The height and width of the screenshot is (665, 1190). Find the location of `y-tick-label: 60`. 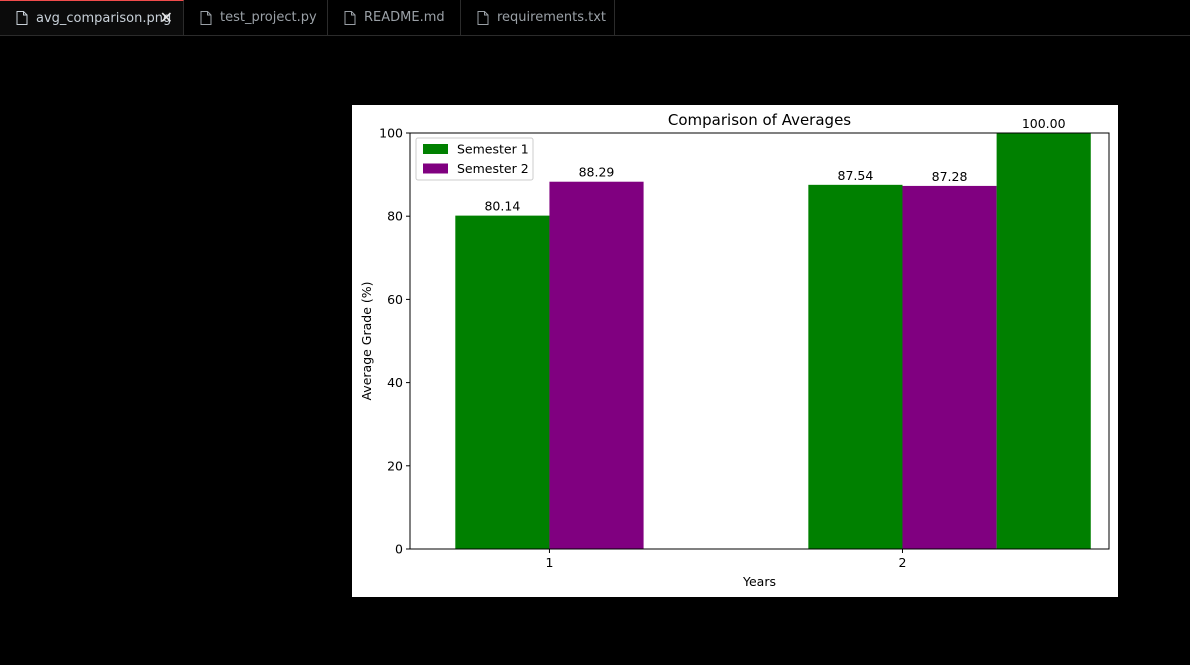

y-tick-label: 60 is located at coordinates (395, 299).